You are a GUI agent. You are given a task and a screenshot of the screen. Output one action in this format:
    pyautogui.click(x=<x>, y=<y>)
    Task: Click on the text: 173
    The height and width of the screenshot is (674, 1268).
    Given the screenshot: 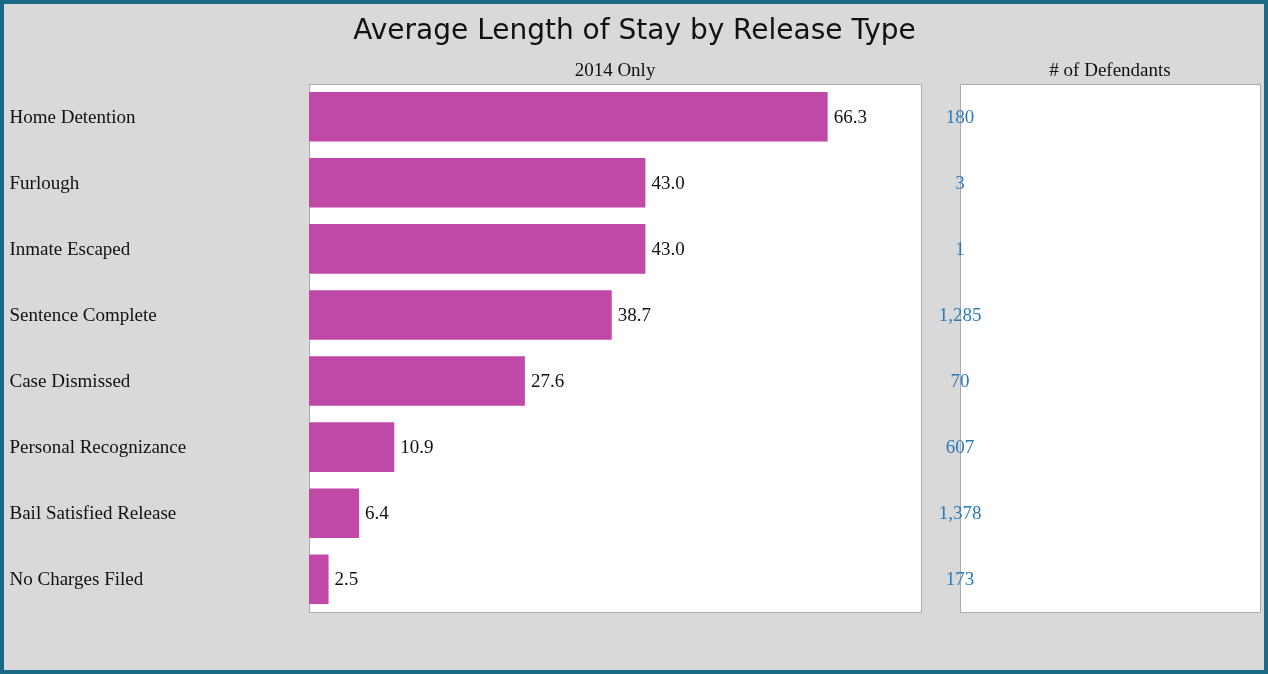 What is the action you would take?
    pyautogui.click(x=960, y=578)
    